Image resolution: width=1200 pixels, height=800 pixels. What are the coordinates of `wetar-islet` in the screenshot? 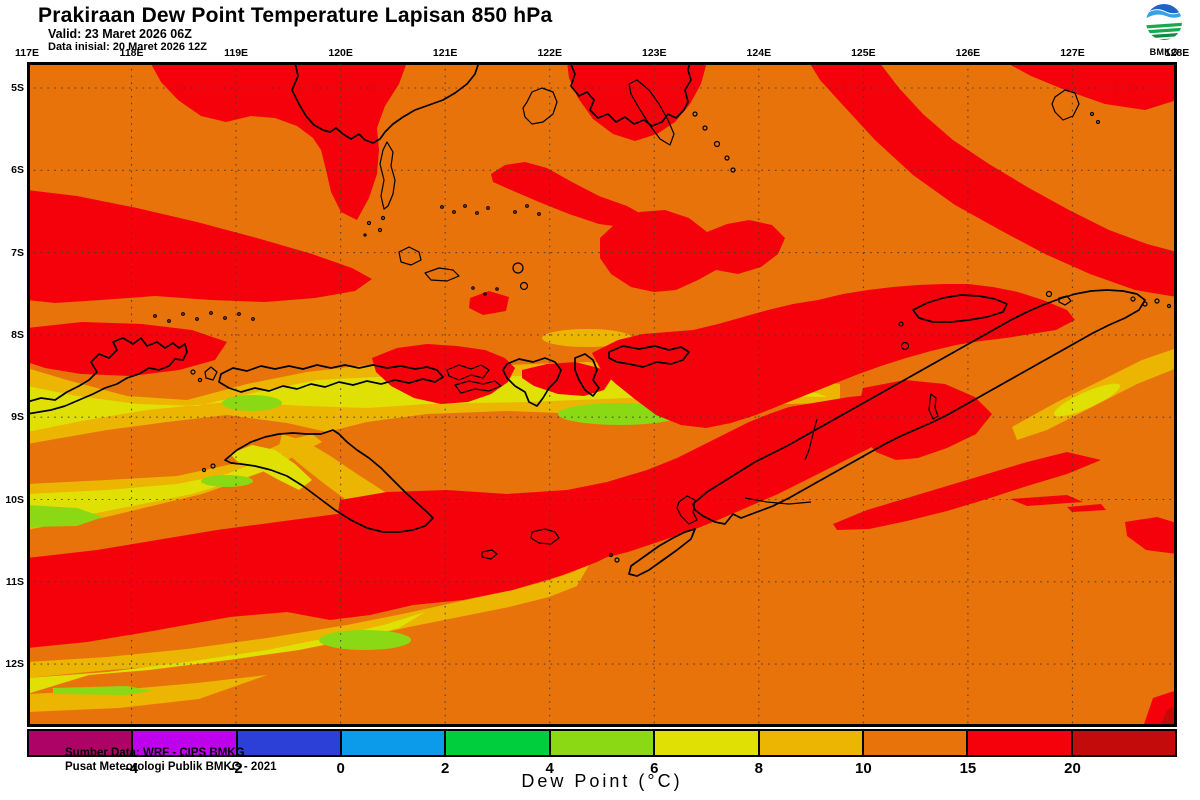 It's located at (901, 324).